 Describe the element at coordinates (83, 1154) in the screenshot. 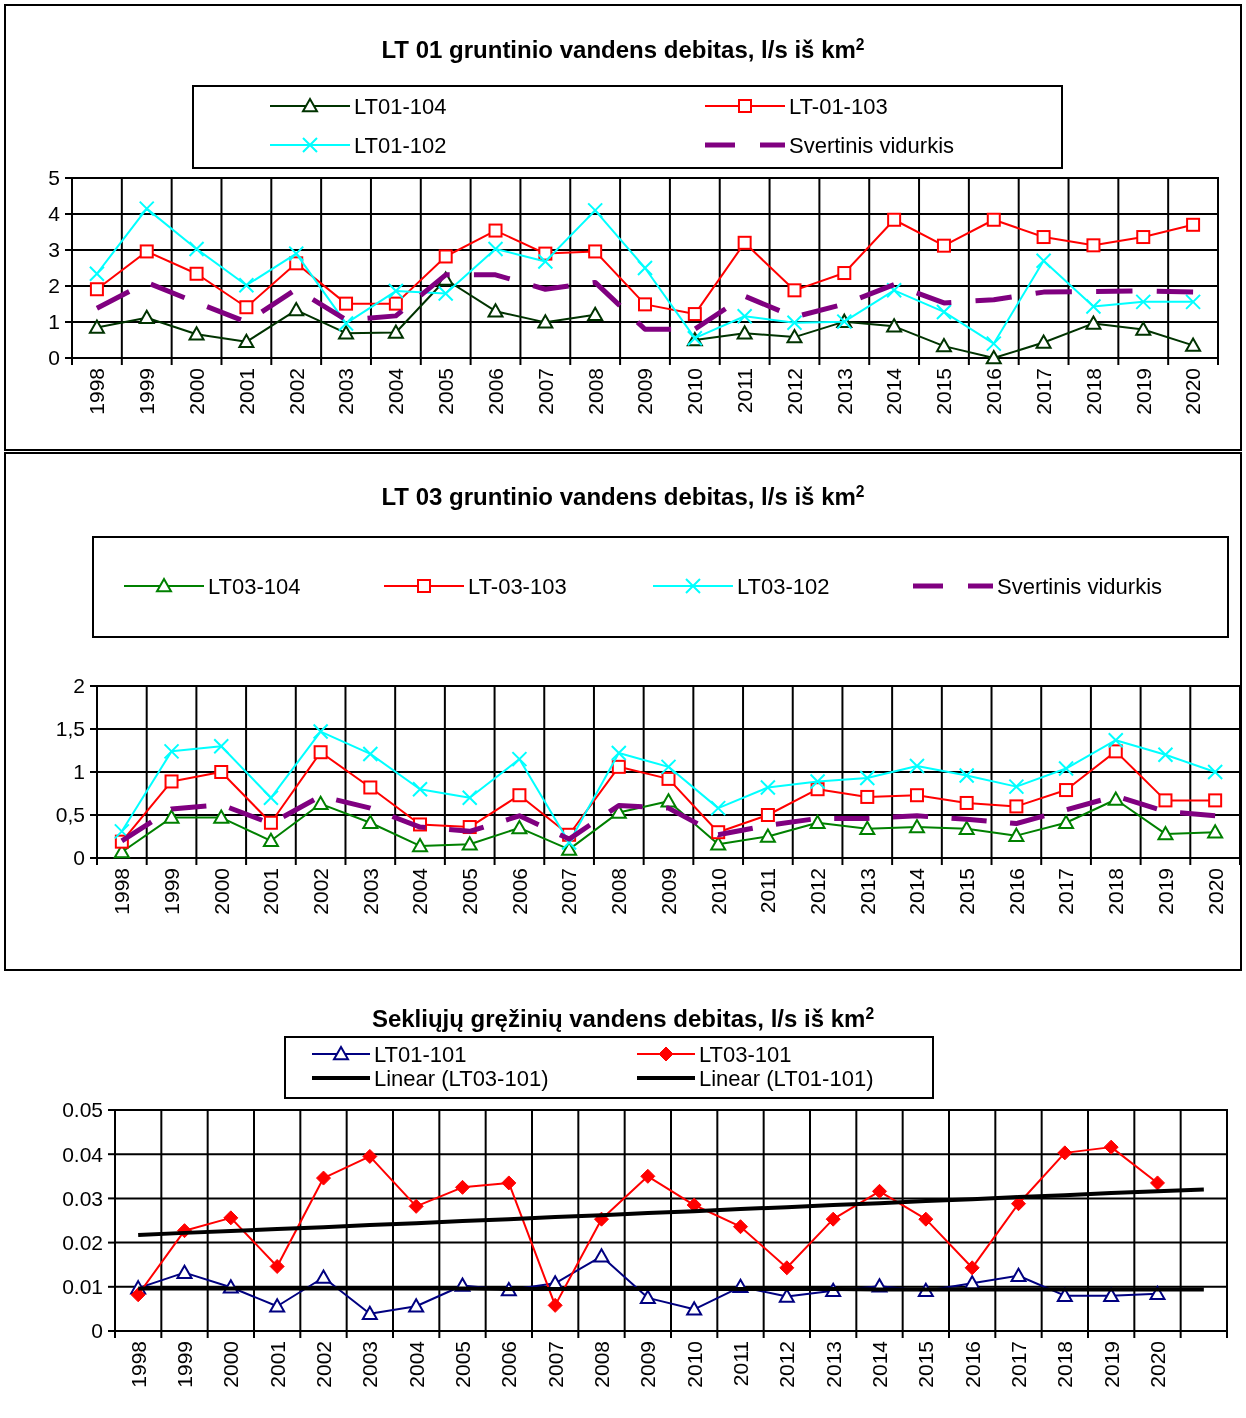

I see `y-tick-label: 0.04` at that location.